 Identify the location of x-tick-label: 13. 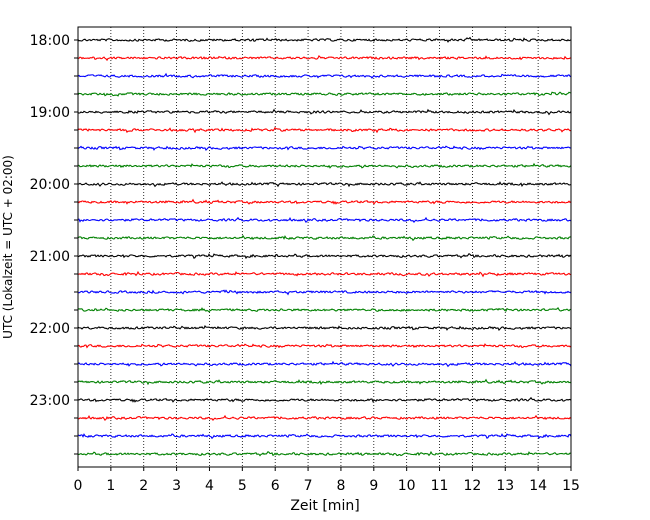
(505, 486).